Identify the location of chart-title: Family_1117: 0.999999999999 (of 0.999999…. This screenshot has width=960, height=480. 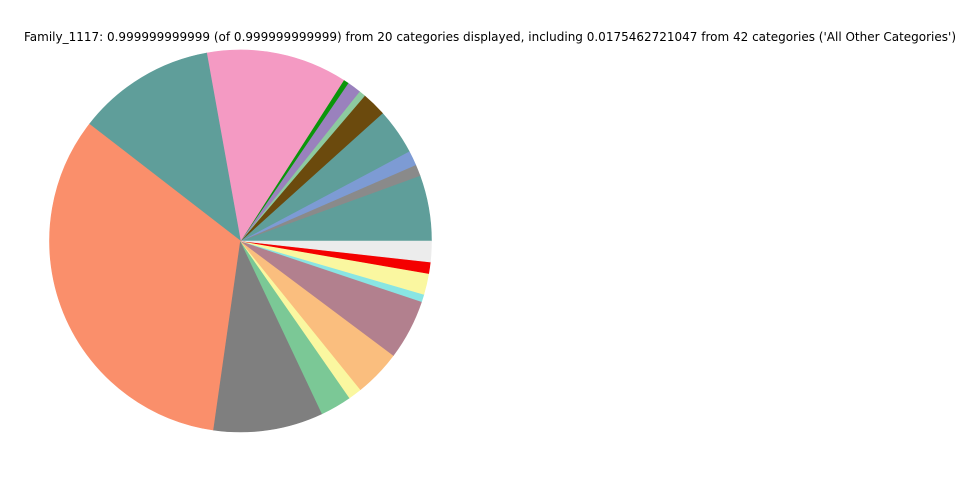
(490, 37).